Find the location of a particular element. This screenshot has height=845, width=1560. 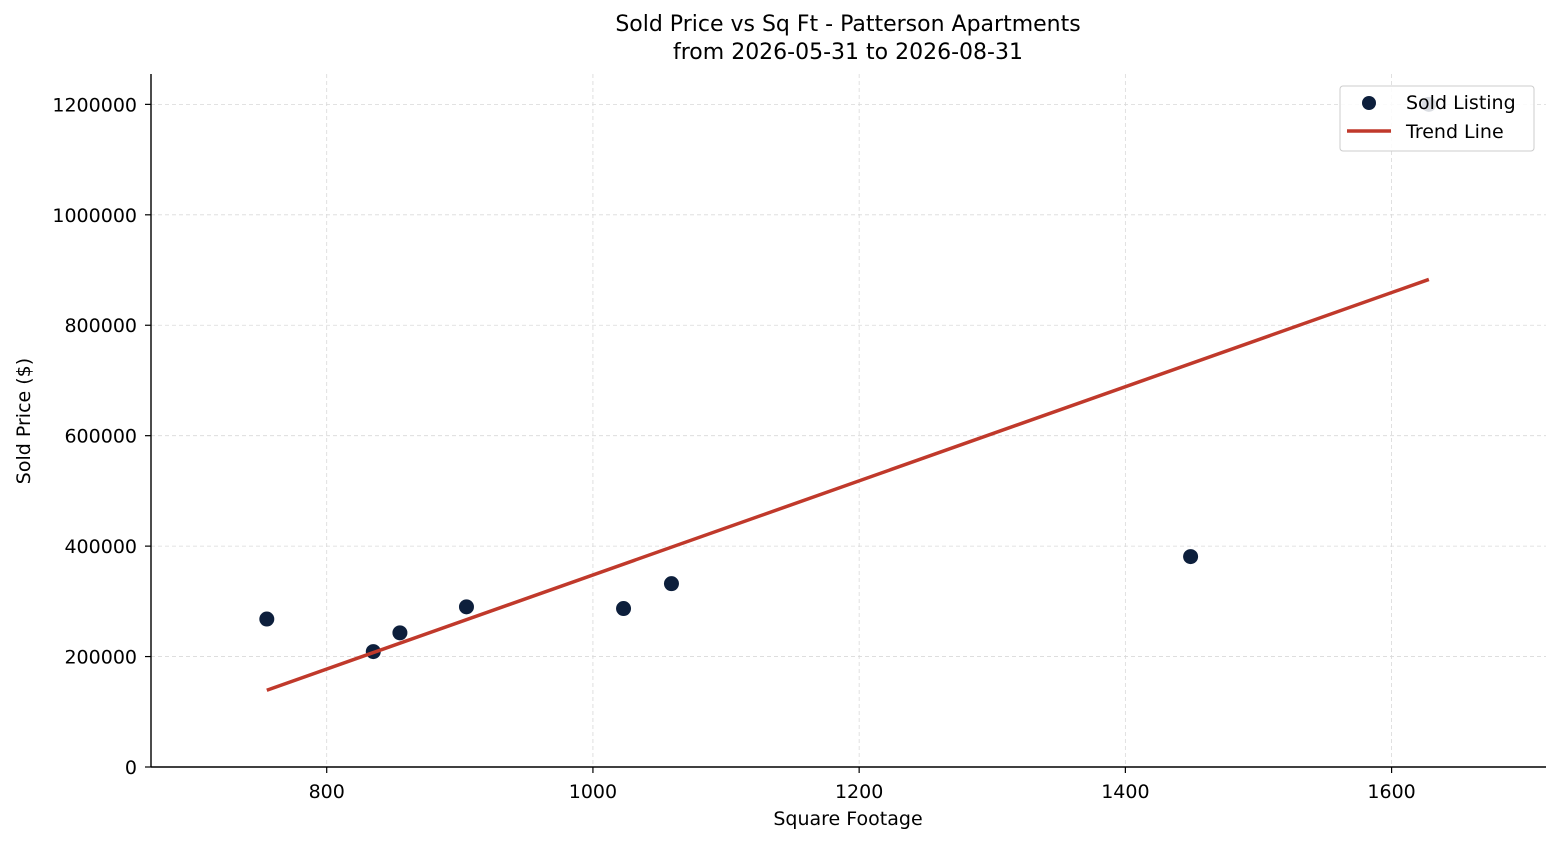

x-tick-label: 1400 is located at coordinates (1125, 792).